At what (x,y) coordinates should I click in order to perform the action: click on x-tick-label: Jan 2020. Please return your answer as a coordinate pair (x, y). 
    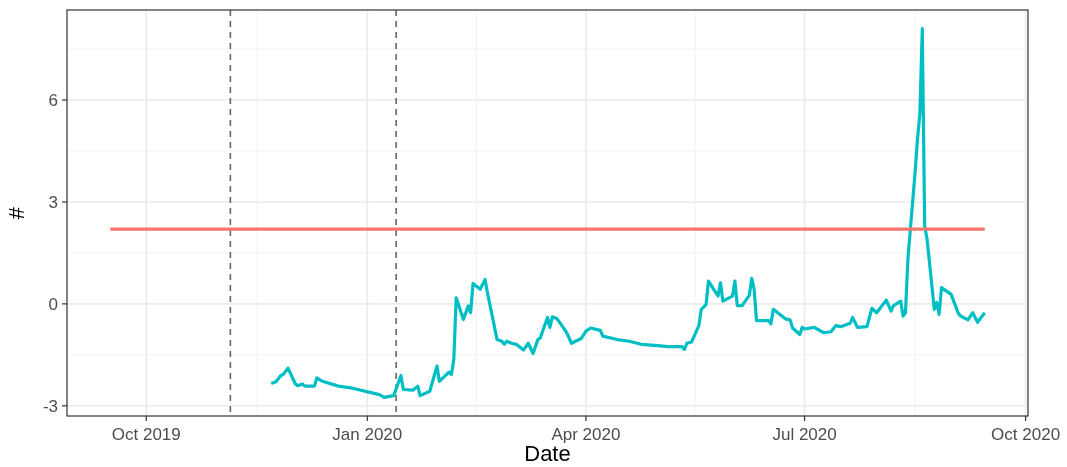
    Looking at the image, I should click on (367, 434).